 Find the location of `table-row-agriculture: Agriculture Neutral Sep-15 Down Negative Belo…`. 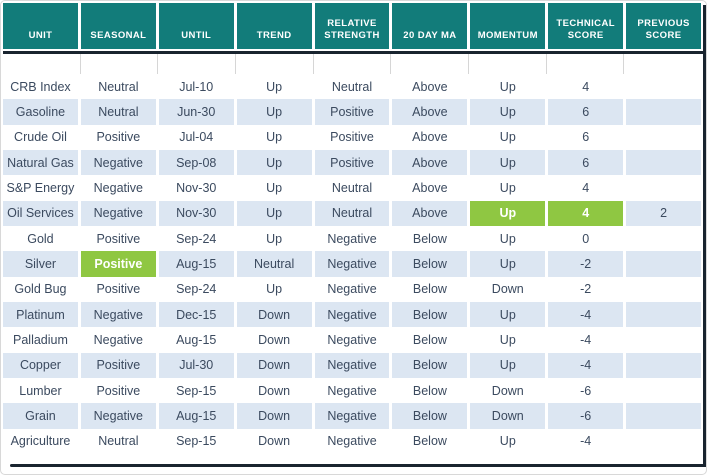

table-row-agriculture: Agriculture Neutral Sep-15 Down Negative Belo… is located at coordinates (352, 441).